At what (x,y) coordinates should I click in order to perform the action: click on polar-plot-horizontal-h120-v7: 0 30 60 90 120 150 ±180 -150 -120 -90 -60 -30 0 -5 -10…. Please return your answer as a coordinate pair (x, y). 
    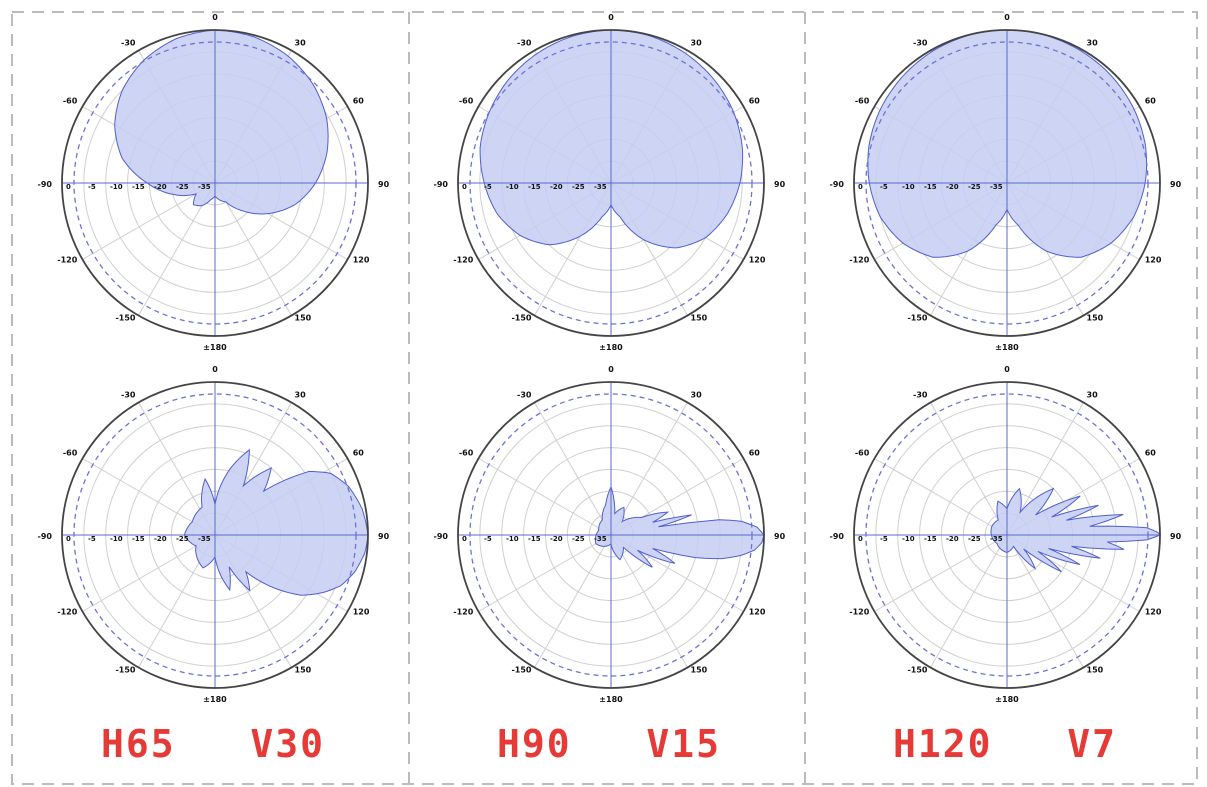
    Looking at the image, I should click on (1006, 182).